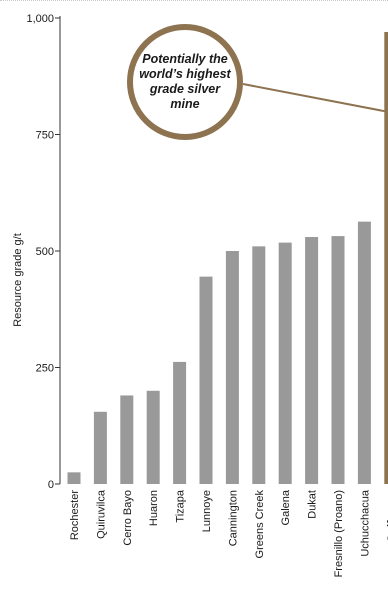 This screenshot has width=388, height=592. Describe the element at coordinates (313, 504) in the screenshot. I see `x-category-label: Dukat` at that location.